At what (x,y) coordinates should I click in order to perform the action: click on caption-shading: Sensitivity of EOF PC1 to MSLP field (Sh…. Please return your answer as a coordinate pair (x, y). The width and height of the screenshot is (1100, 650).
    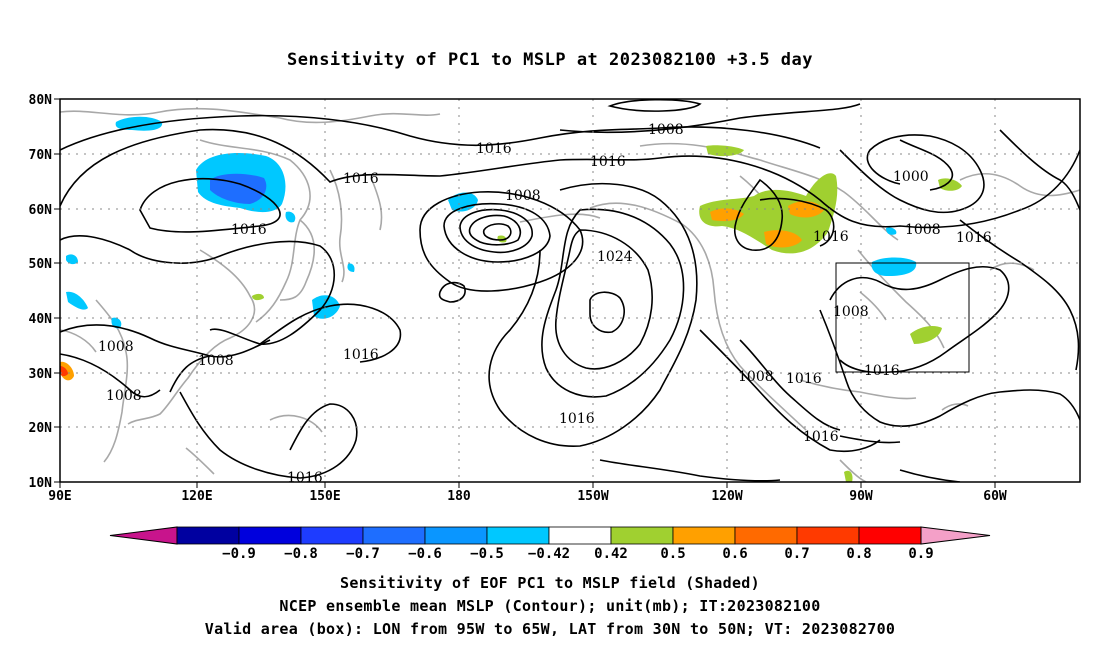
    Looking at the image, I should click on (550, 583).